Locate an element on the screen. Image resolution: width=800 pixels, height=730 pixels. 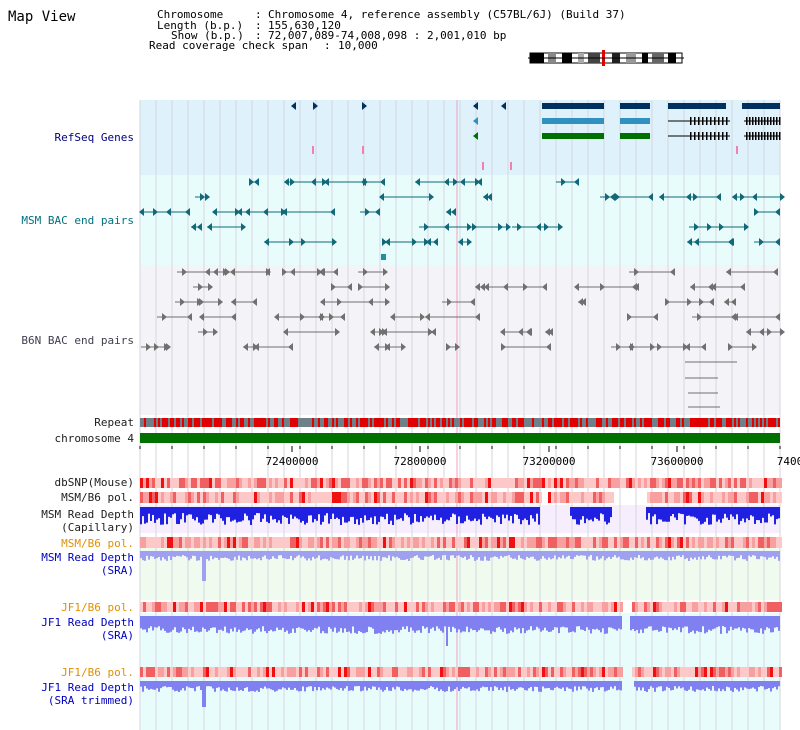
track-label-msm-bac: MSM BAC end pairs is located at coordinates (77, 220).